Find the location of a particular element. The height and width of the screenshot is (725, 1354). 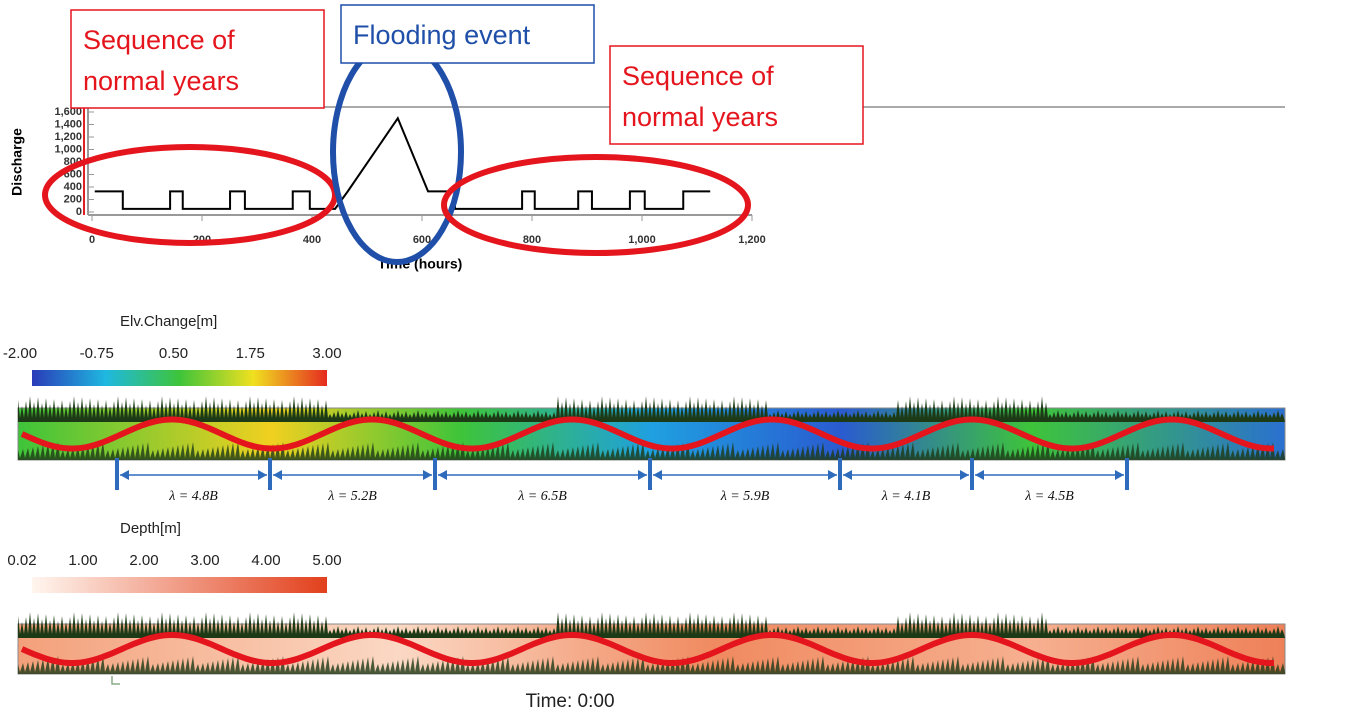

y-tick-label: 1,200 is located at coordinates (68, 137).